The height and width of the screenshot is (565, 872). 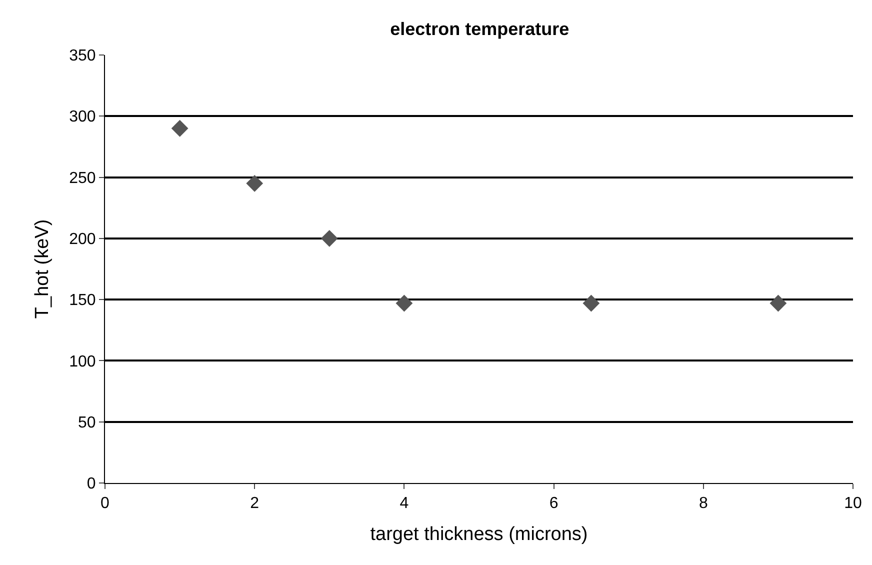 What do you see at coordinates (42, 269) in the screenshot?
I see `y-axis-title: T_hot (keV)` at bounding box center [42, 269].